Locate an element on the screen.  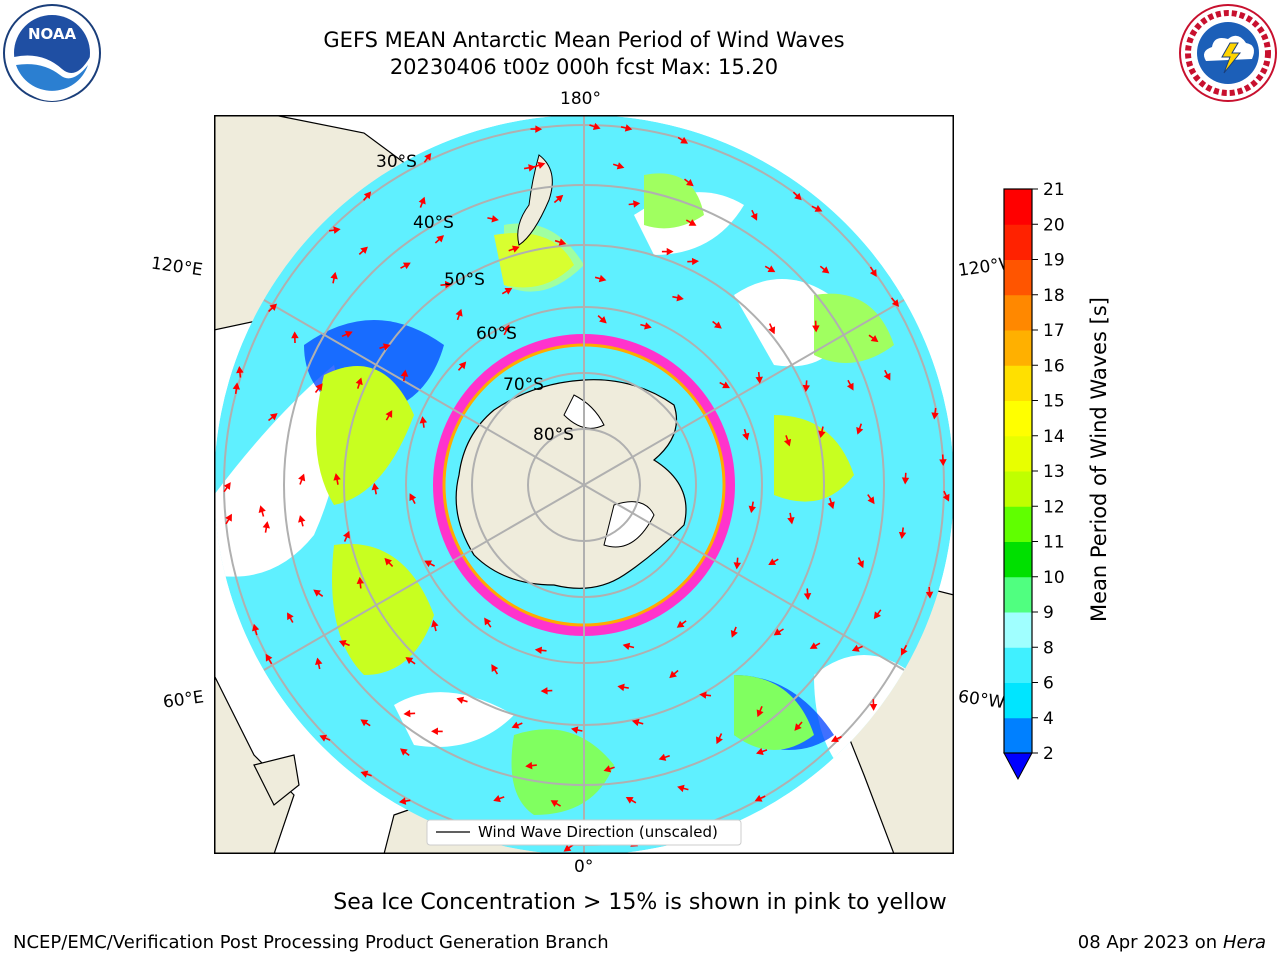
lon-label-60e: 60°E is located at coordinates (183, 700).